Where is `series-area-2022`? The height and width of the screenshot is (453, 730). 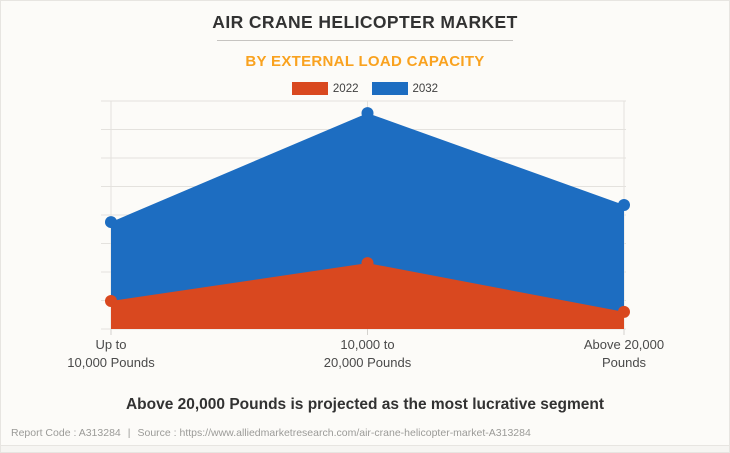 series-area-2022 is located at coordinates (367, 296).